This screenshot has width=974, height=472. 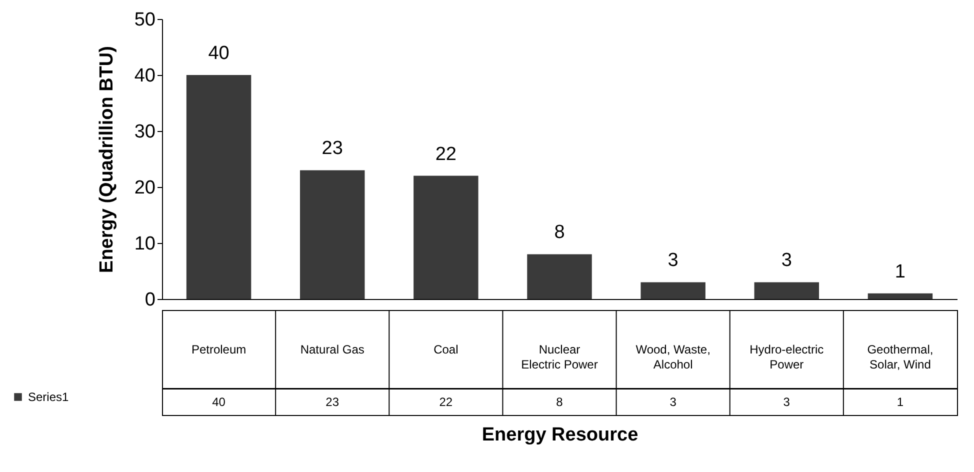 I want to click on y-tick-label: 20, so click(x=145, y=188).